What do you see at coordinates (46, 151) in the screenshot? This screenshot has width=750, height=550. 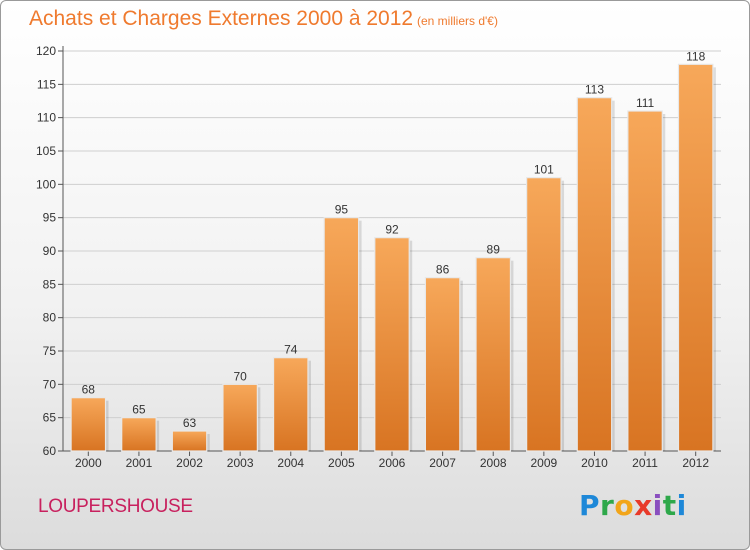 I see `y-tick-label: 105` at bounding box center [46, 151].